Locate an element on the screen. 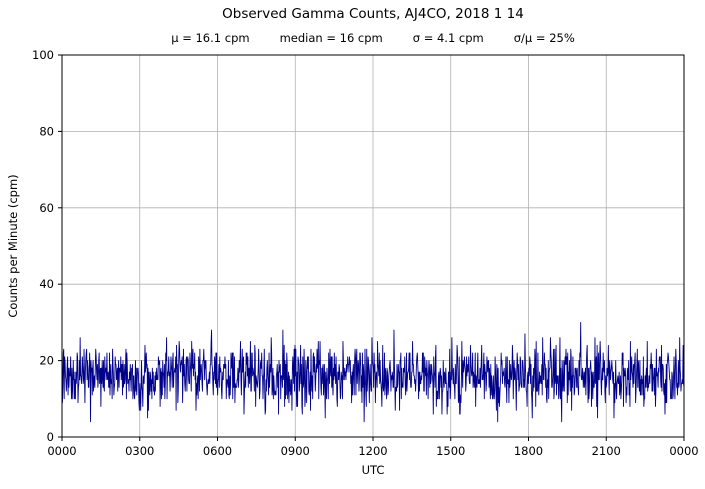  x-tick-label-0000-0: 0000 is located at coordinates (61, 451).